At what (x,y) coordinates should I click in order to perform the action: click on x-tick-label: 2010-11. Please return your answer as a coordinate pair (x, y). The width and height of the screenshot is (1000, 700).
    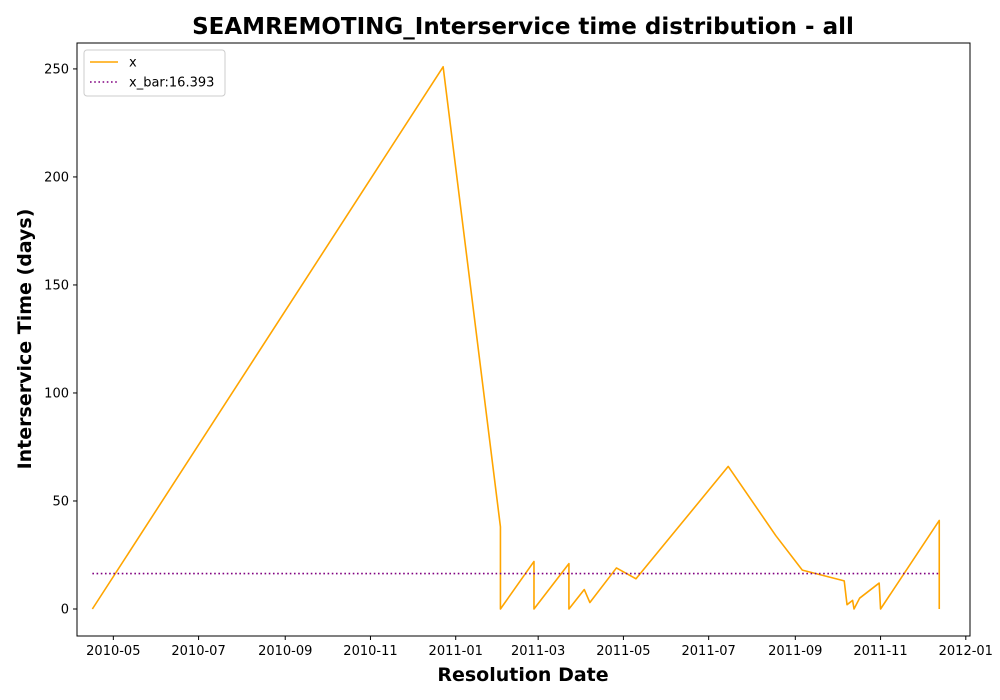
    Looking at the image, I should click on (370, 651).